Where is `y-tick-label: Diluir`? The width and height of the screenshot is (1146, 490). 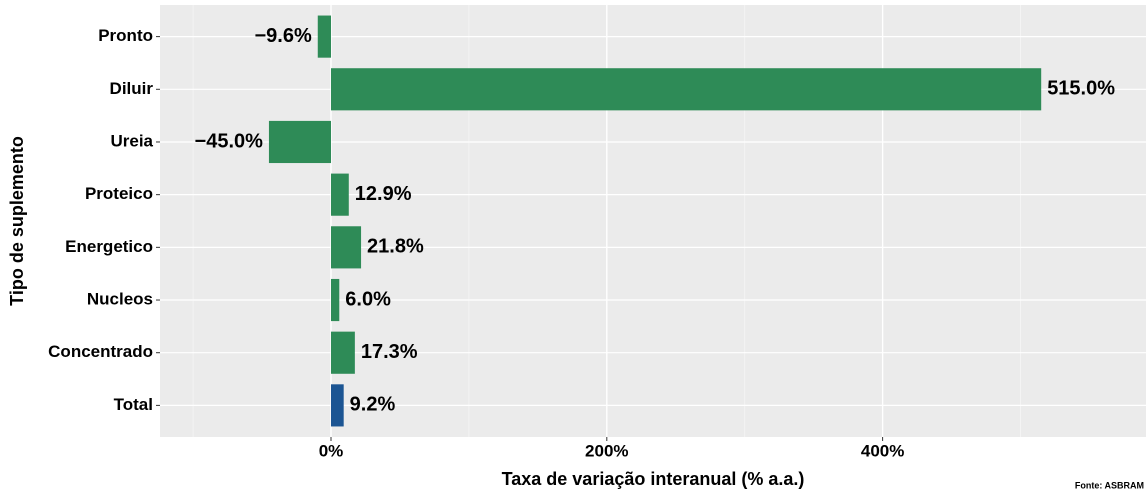 y-tick-label: Diluir is located at coordinates (132, 88).